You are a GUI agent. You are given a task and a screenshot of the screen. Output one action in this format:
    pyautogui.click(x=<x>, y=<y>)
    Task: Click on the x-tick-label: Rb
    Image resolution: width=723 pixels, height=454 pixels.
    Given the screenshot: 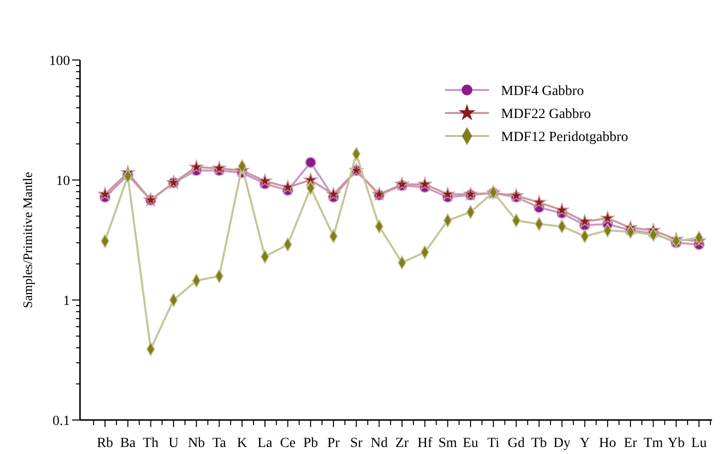 What is the action you would take?
    pyautogui.click(x=105, y=443)
    